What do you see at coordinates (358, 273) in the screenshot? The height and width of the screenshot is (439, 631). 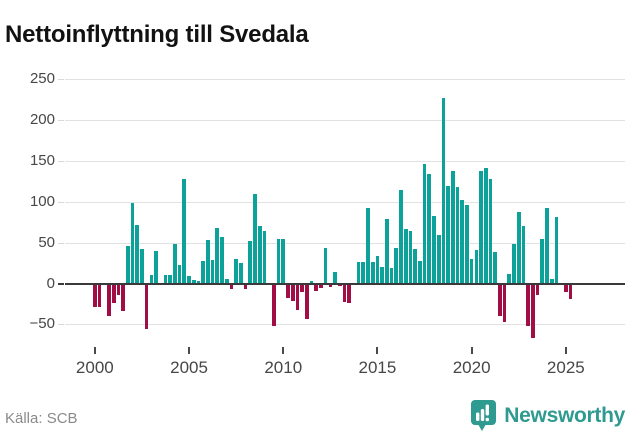 I see `bar-2014-q1` at bounding box center [358, 273].